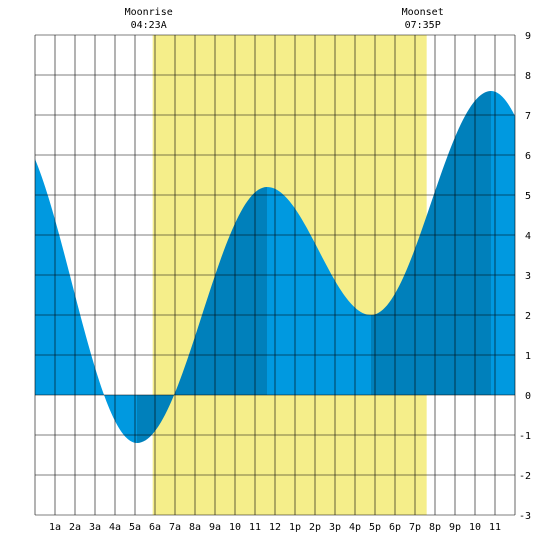 The height and width of the screenshot is (550, 550). Describe the element at coordinates (525, 476) in the screenshot. I see `y-tick-label: -2` at that location.